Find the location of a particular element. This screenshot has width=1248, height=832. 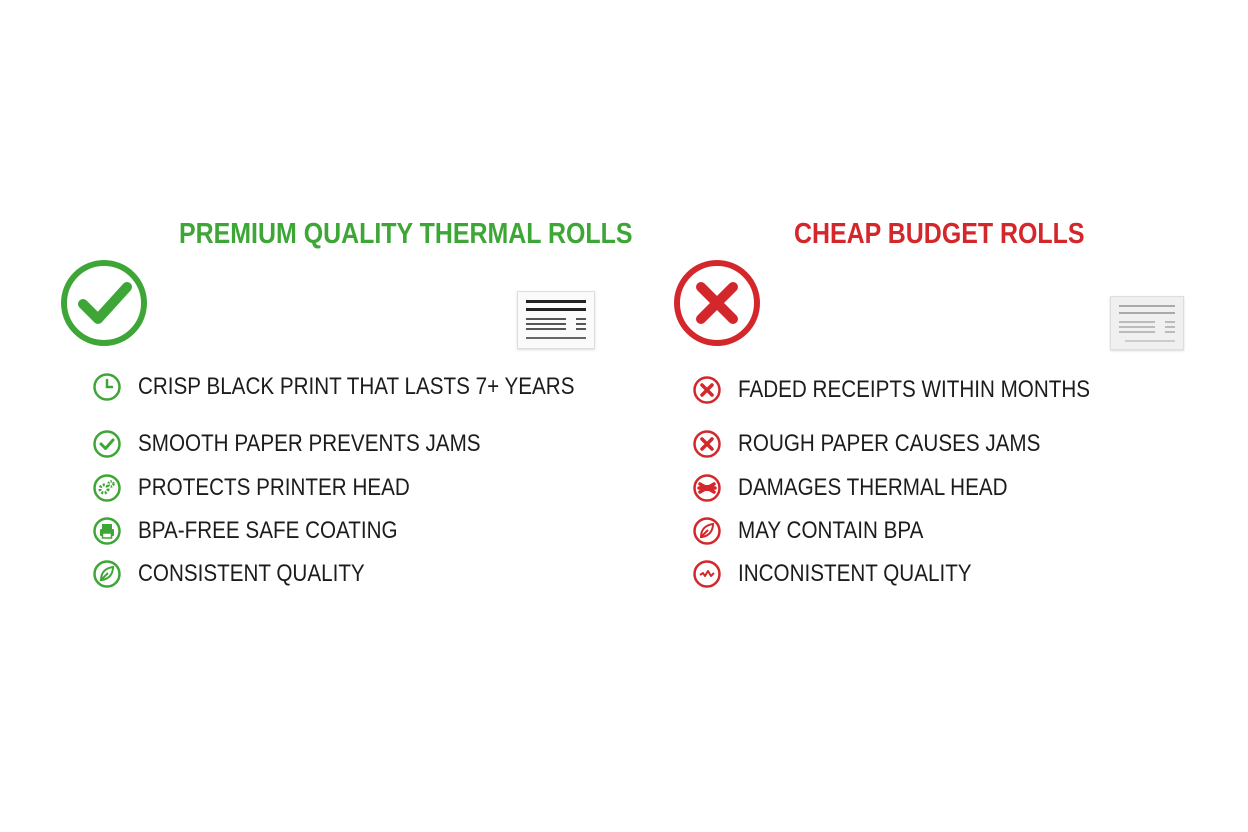

premium-item: PROTECTS PRINTER HEAD is located at coordinates (273, 488).